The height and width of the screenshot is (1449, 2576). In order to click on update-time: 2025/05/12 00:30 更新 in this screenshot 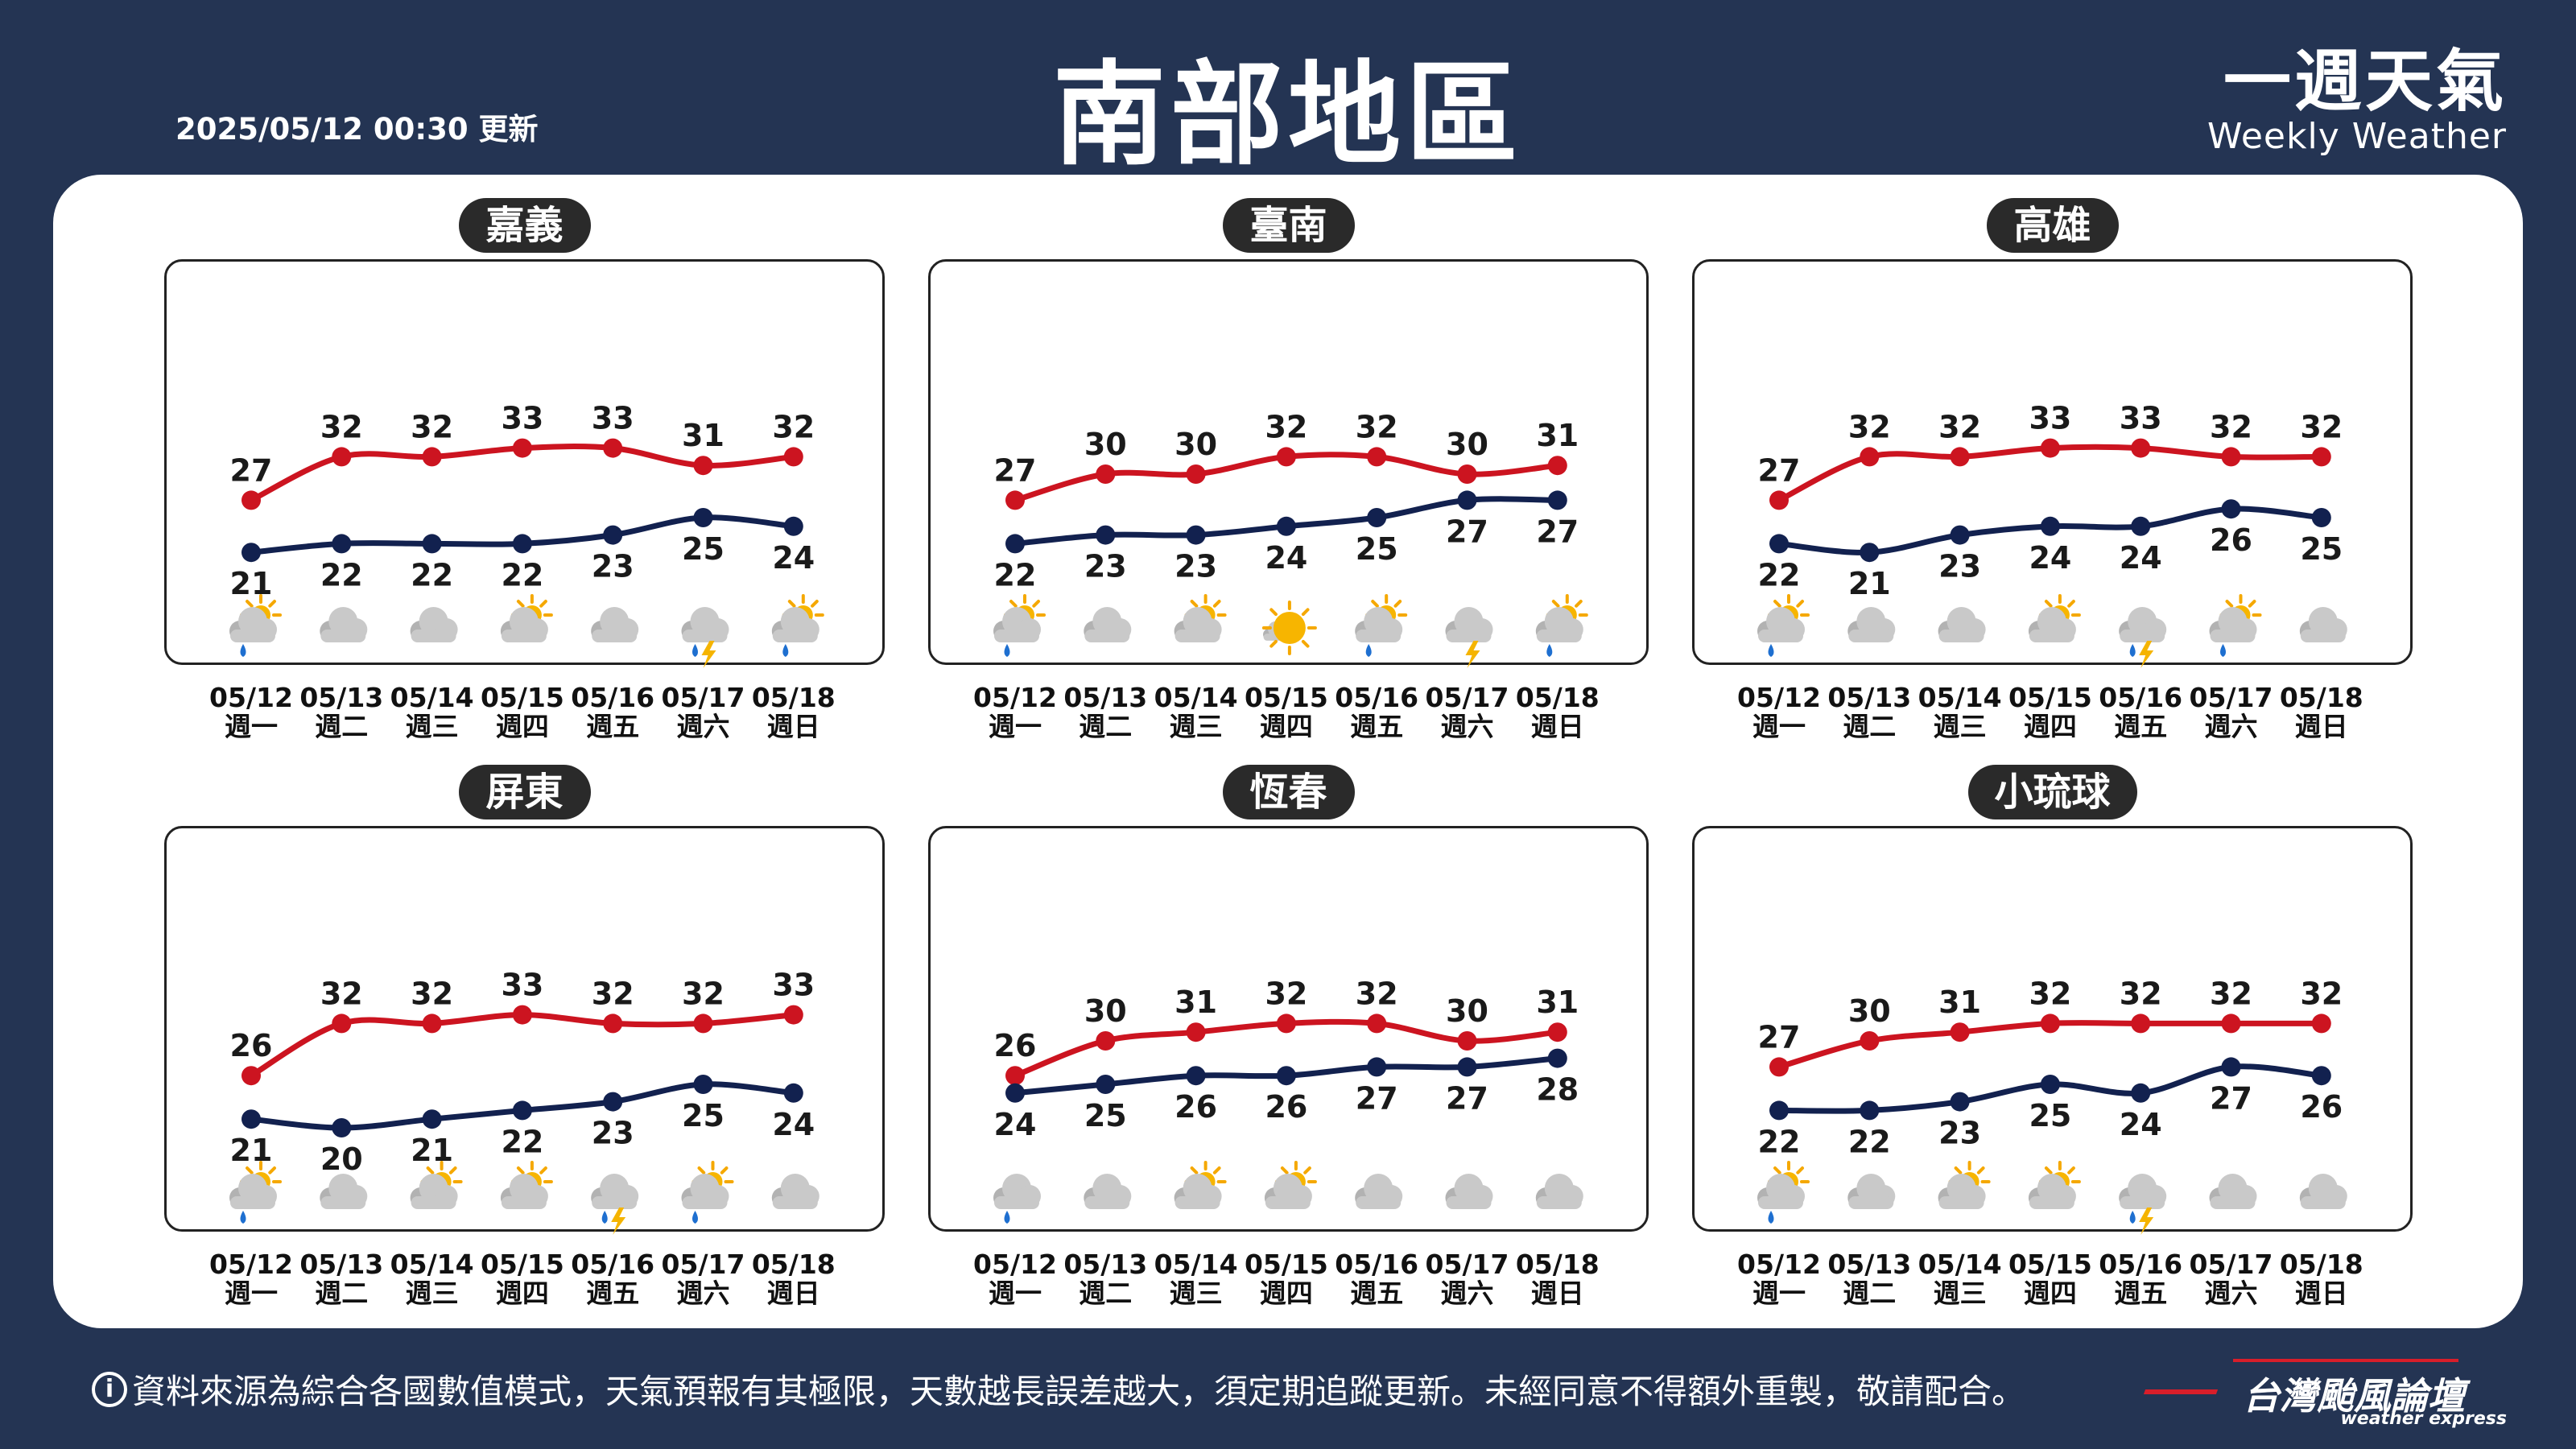, I will do `click(357, 129)`.